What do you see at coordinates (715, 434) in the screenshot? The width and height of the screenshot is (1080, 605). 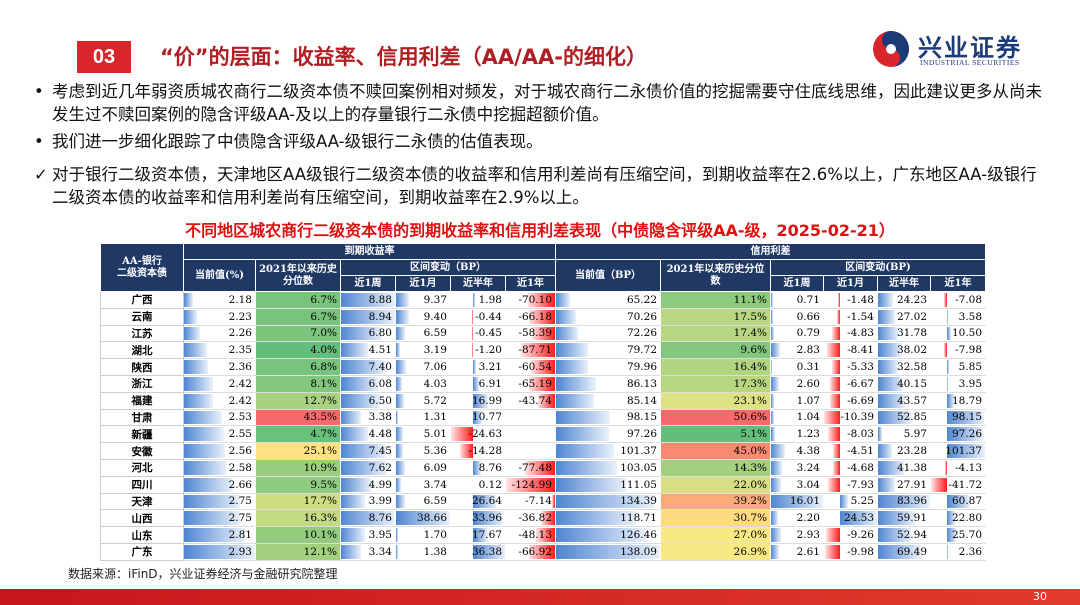 I see `value-cell: 5.1%` at bounding box center [715, 434].